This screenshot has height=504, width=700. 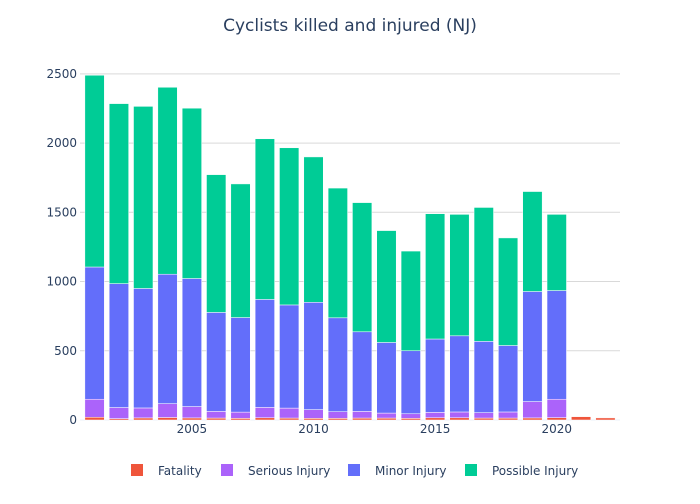 I want to click on x-tick-label: 2020, so click(x=556, y=429).